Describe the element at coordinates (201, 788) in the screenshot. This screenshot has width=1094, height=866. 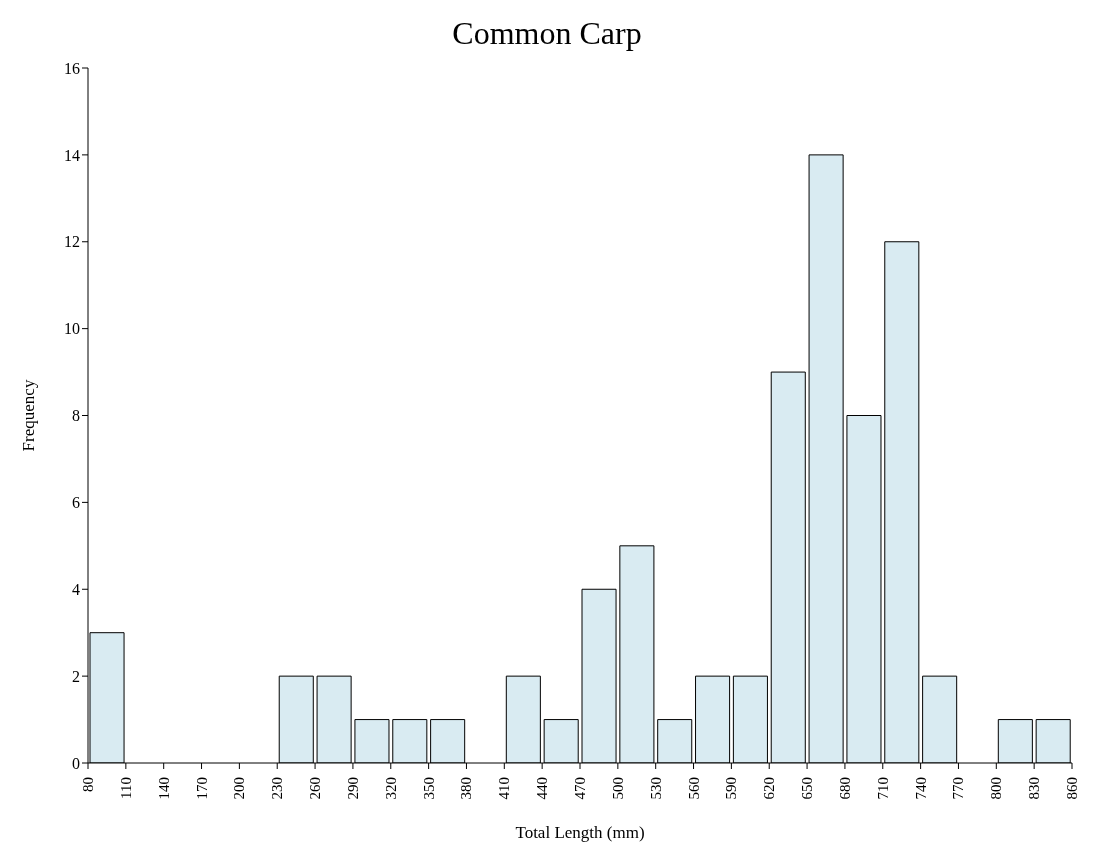
I see `x-tick-label: 170` at that location.